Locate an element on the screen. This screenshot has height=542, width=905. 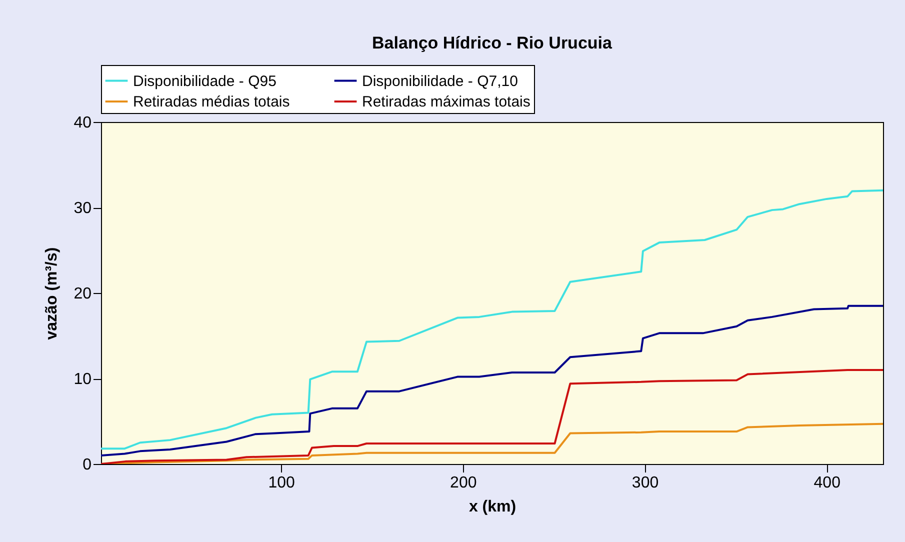
y-tick-label: 20 is located at coordinates (83, 294).